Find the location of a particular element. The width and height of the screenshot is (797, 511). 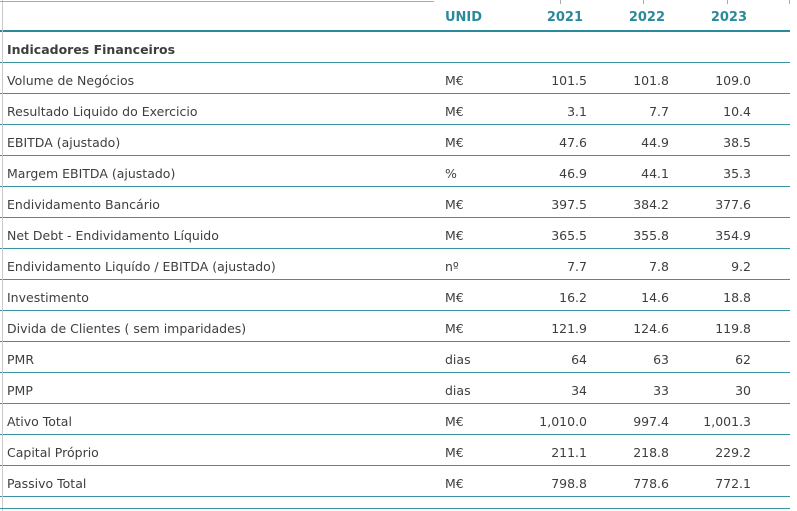

row-value-2023: 772.1 is located at coordinates (733, 484).